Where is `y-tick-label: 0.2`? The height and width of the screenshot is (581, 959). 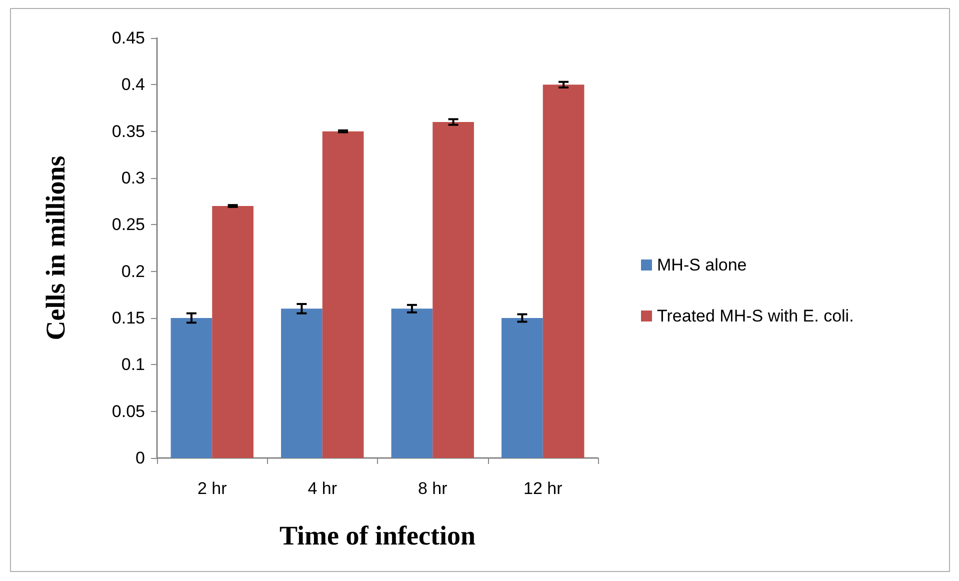 y-tick-label: 0.2 is located at coordinates (133, 271).